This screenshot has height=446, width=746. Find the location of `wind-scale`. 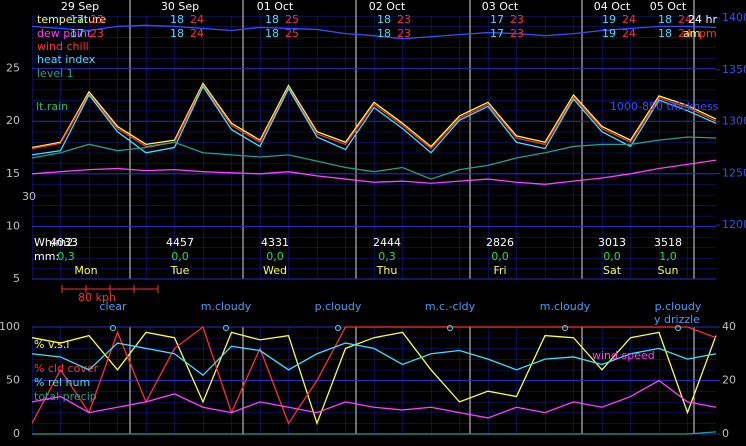

wind-scale is located at coordinates (110, 289).